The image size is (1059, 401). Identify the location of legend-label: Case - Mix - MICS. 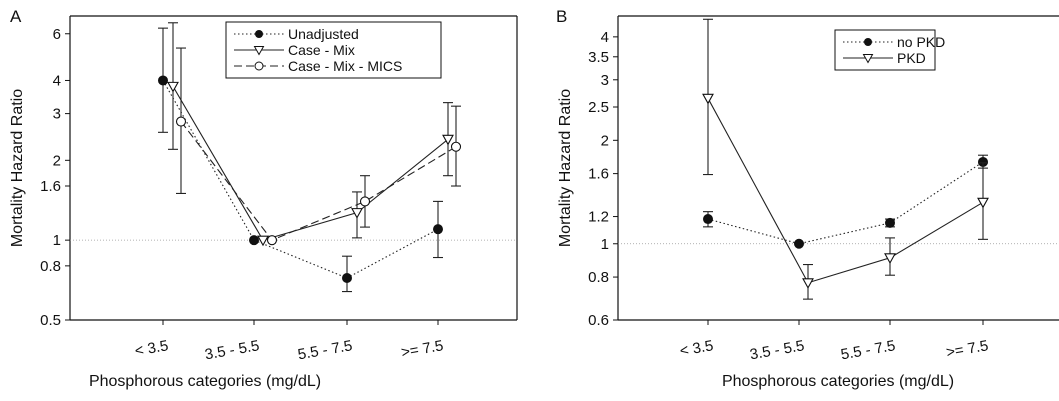
(345, 66).